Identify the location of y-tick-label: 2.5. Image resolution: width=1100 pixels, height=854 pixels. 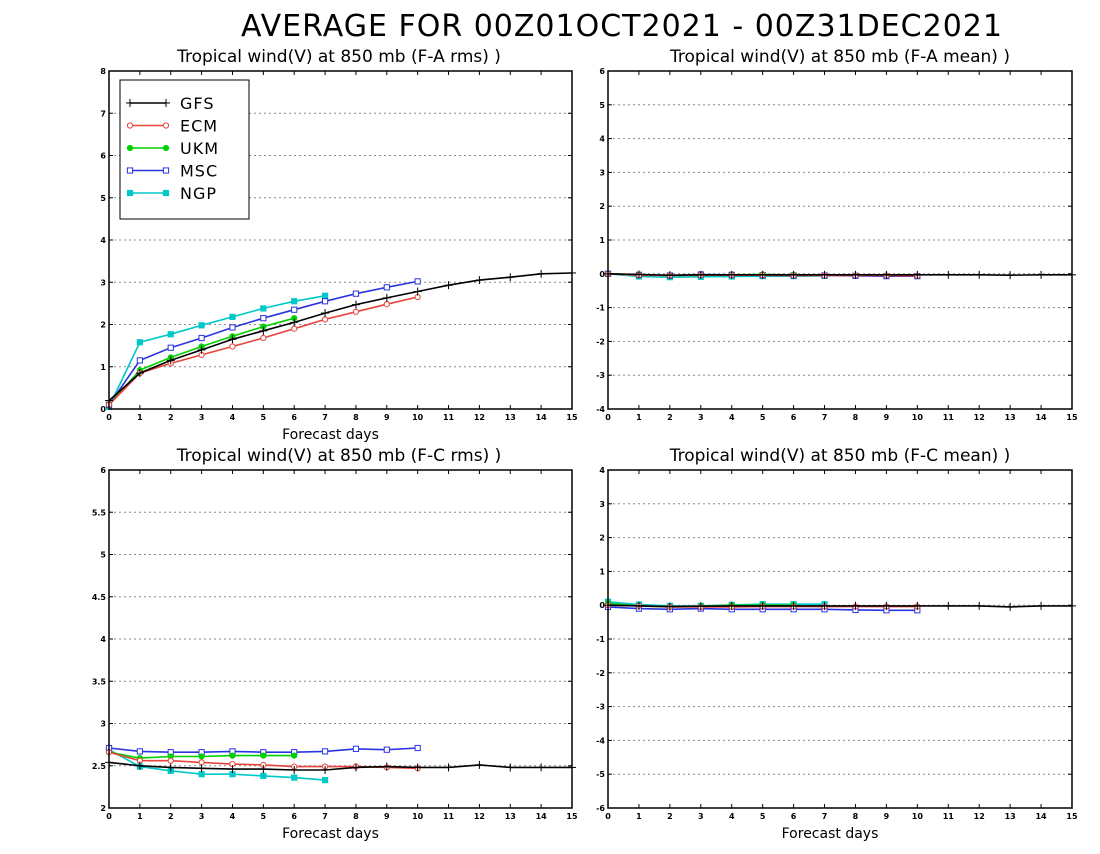
(99, 766).